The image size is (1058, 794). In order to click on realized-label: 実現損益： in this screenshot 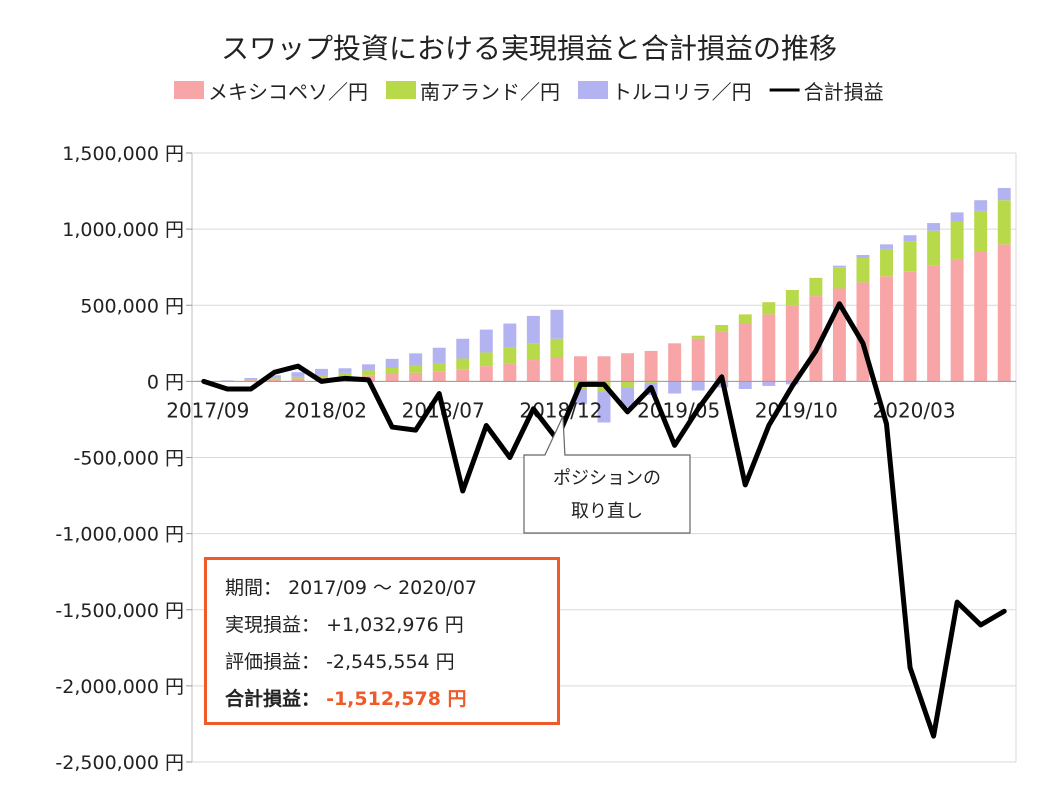, I will do `click(273, 625)`.